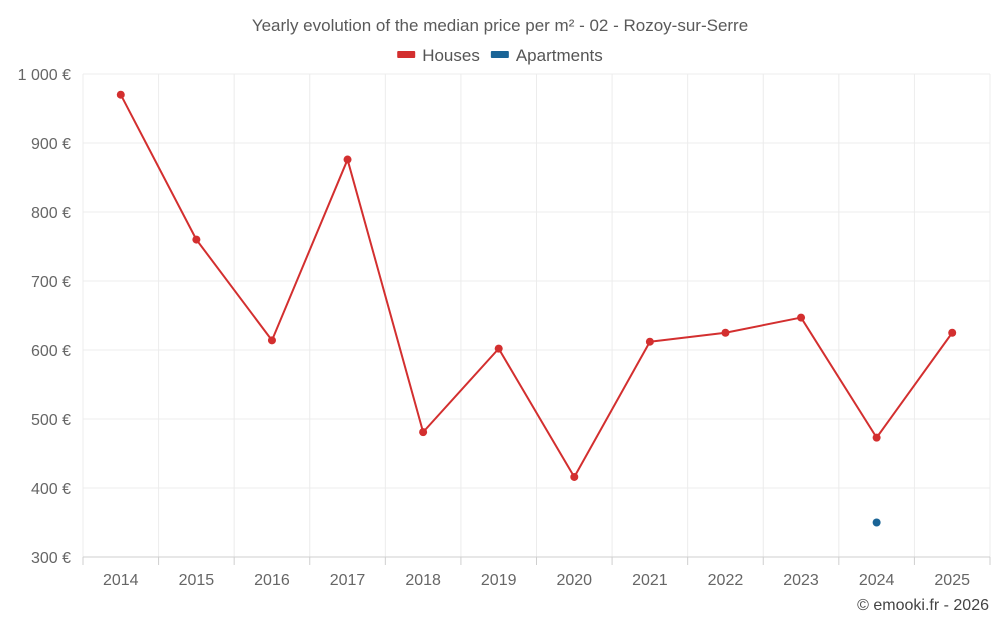 The width and height of the screenshot is (1000, 625). Describe the element at coordinates (649, 341) in the screenshot. I see `houses-point-2021` at that location.